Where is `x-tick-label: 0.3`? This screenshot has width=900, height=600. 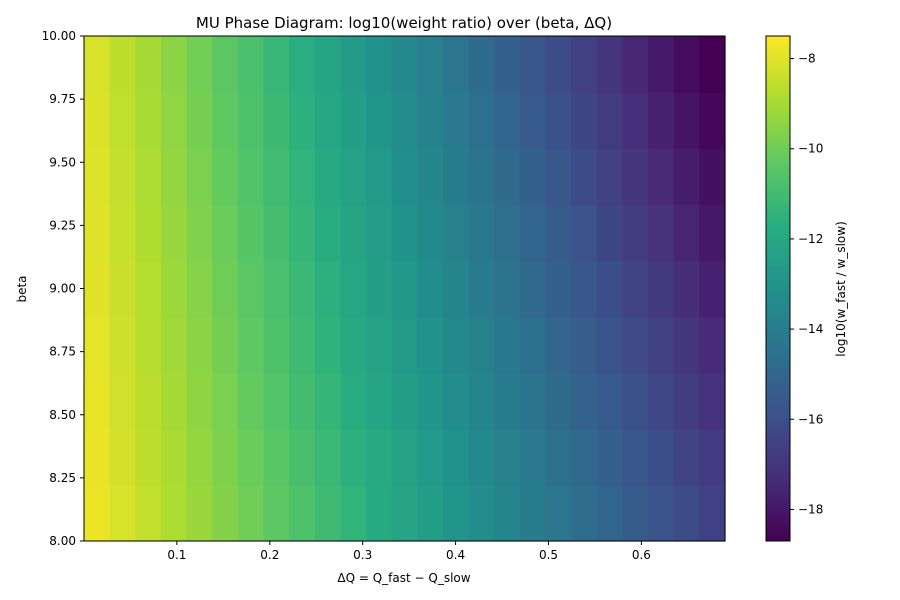
x-tick-label: 0.3 is located at coordinates (362, 555).